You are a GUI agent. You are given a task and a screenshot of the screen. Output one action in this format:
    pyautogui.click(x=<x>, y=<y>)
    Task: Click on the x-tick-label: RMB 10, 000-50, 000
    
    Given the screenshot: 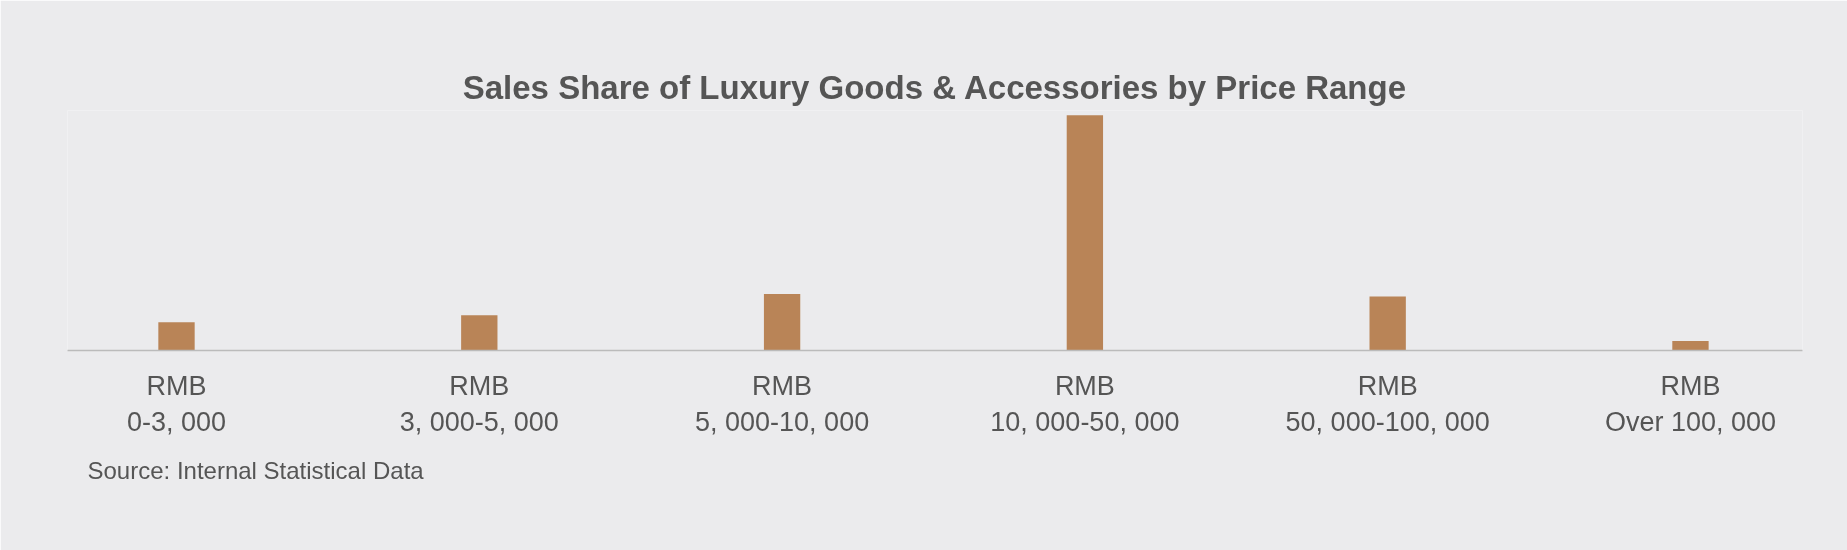 What is the action you would take?
    pyautogui.click(x=1085, y=403)
    